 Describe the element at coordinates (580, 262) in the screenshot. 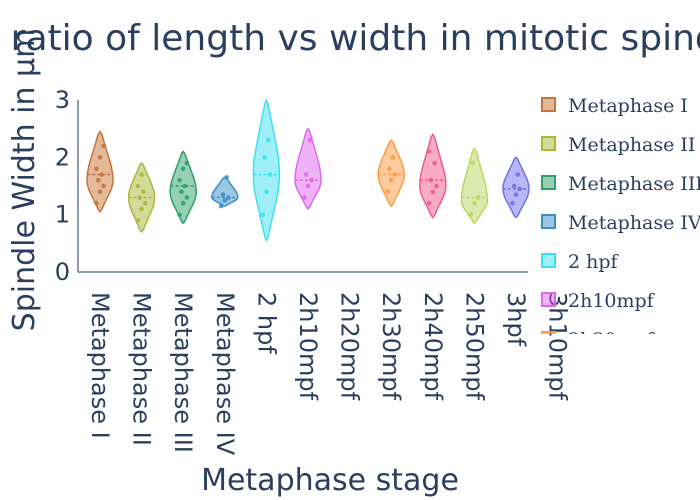

I see `legend-item: 2 hpf` at that location.